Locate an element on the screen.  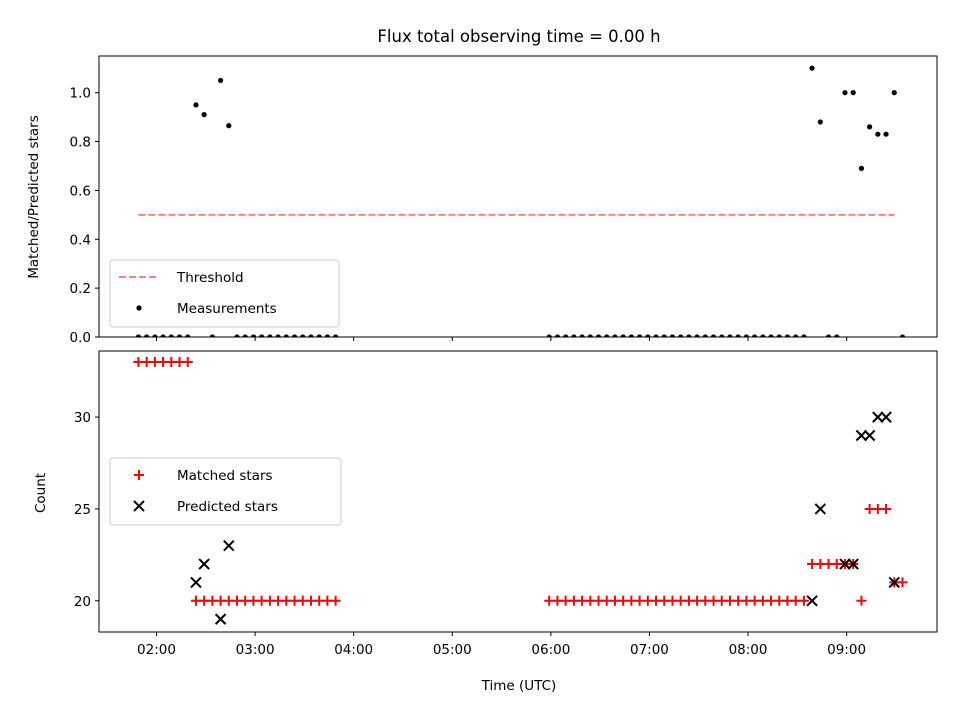
x-tick-label: 04:00 is located at coordinates (353, 650).